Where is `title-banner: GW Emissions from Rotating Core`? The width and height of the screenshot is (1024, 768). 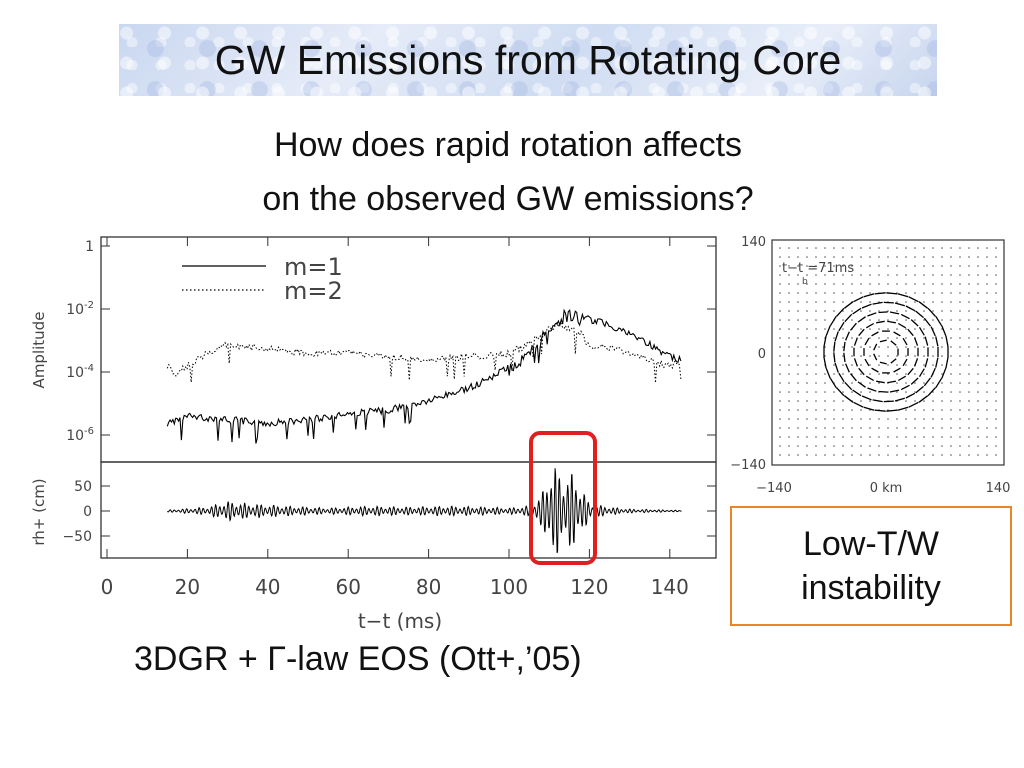 title-banner: GW Emissions from Rotating Core is located at coordinates (528, 60).